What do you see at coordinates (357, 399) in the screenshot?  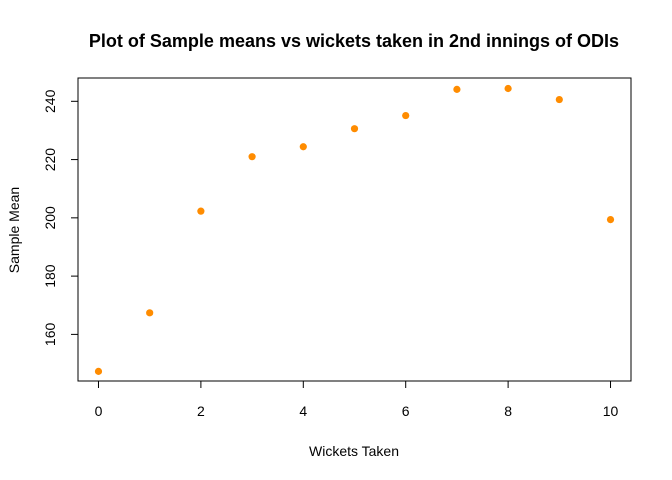 I see `x-axis: 0 2 4 6 8 10` at bounding box center [357, 399].